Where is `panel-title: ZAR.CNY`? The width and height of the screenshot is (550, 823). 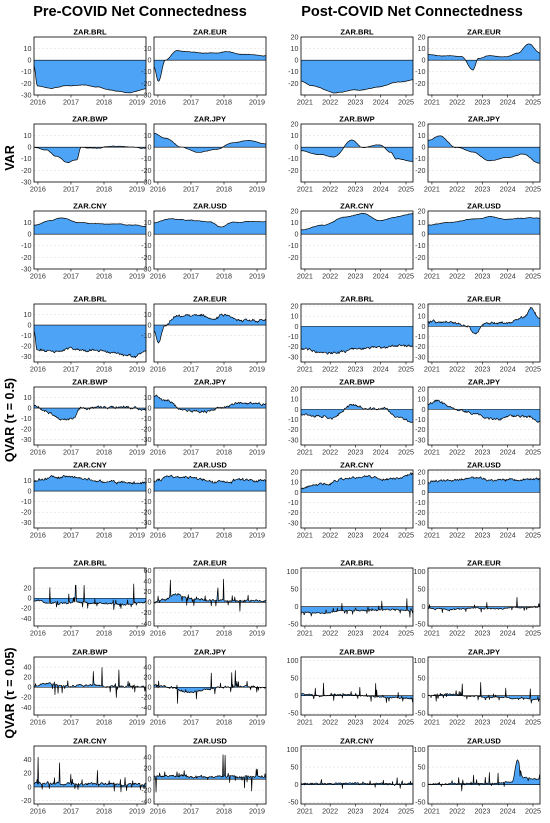 panel-title: ZAR.CNY is located at coordinates (357, 206).